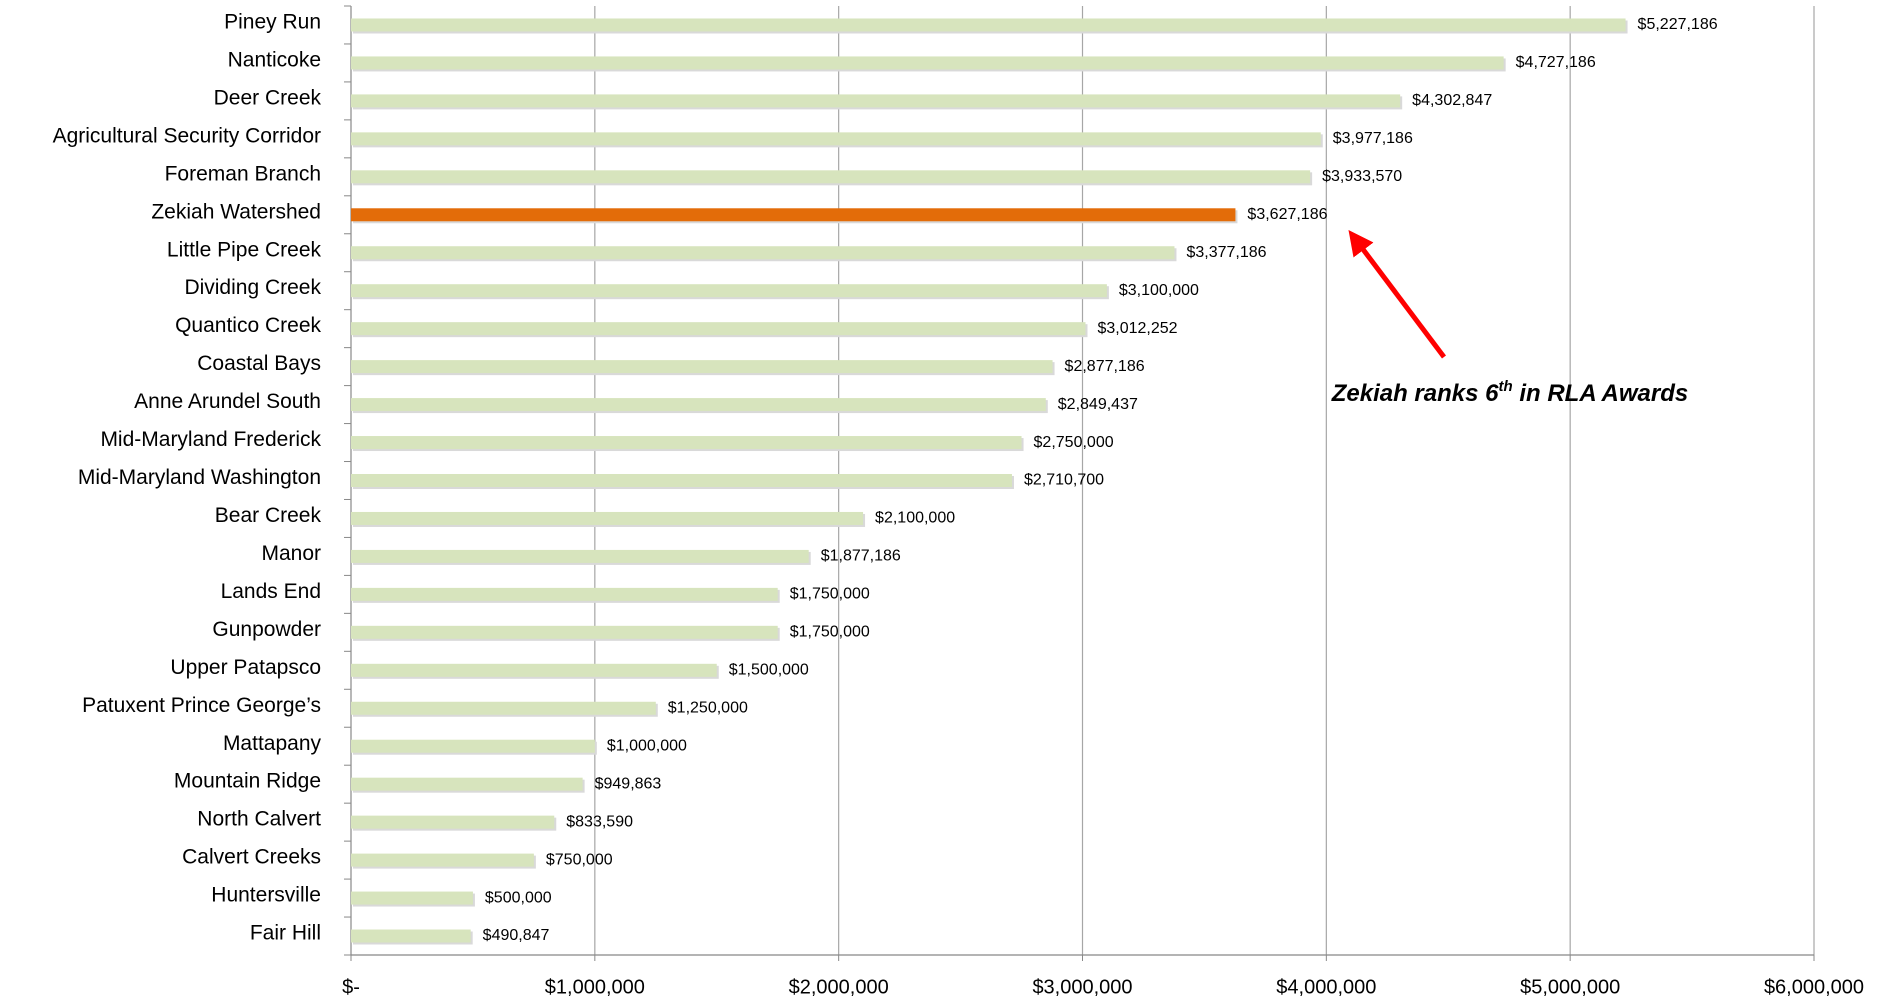 This screenshot has width=1881, height=997. What do you see at coordinates (647, 745) in the screenshot?
I see `value-label: $1,000,000` at bounding box center [647, 745].